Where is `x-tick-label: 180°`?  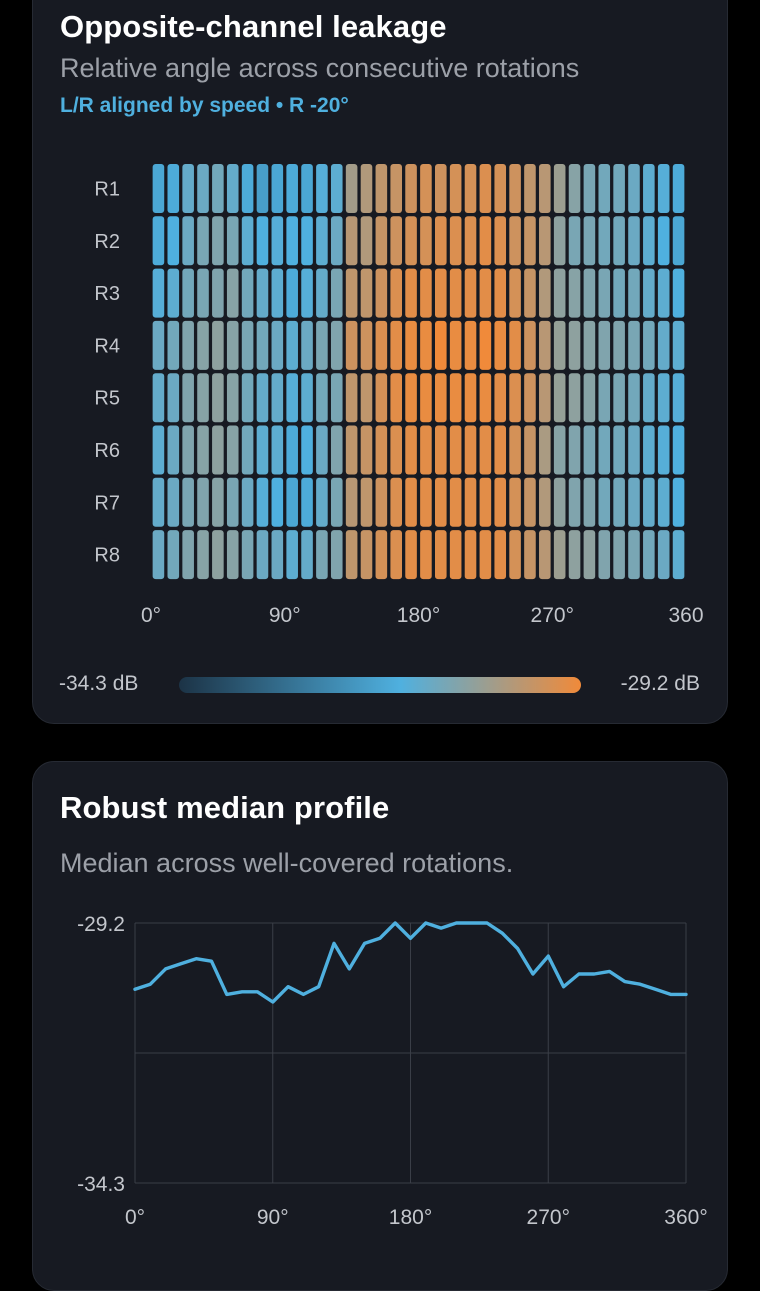
x-tick-label: 180° is located at coordinates (410, 1217).